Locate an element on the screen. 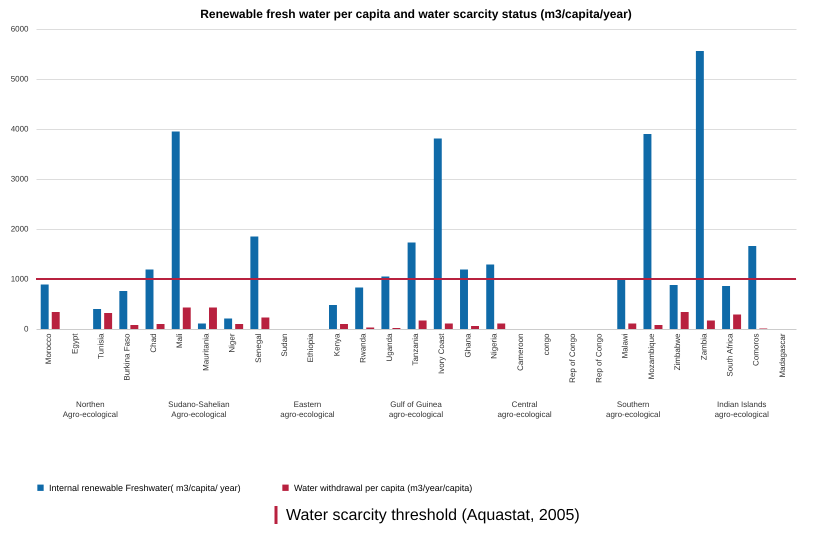 The width and height of the screenshot is (814, 538). x-tick-label: Burkina Faso is located at coordinates (127, 356).